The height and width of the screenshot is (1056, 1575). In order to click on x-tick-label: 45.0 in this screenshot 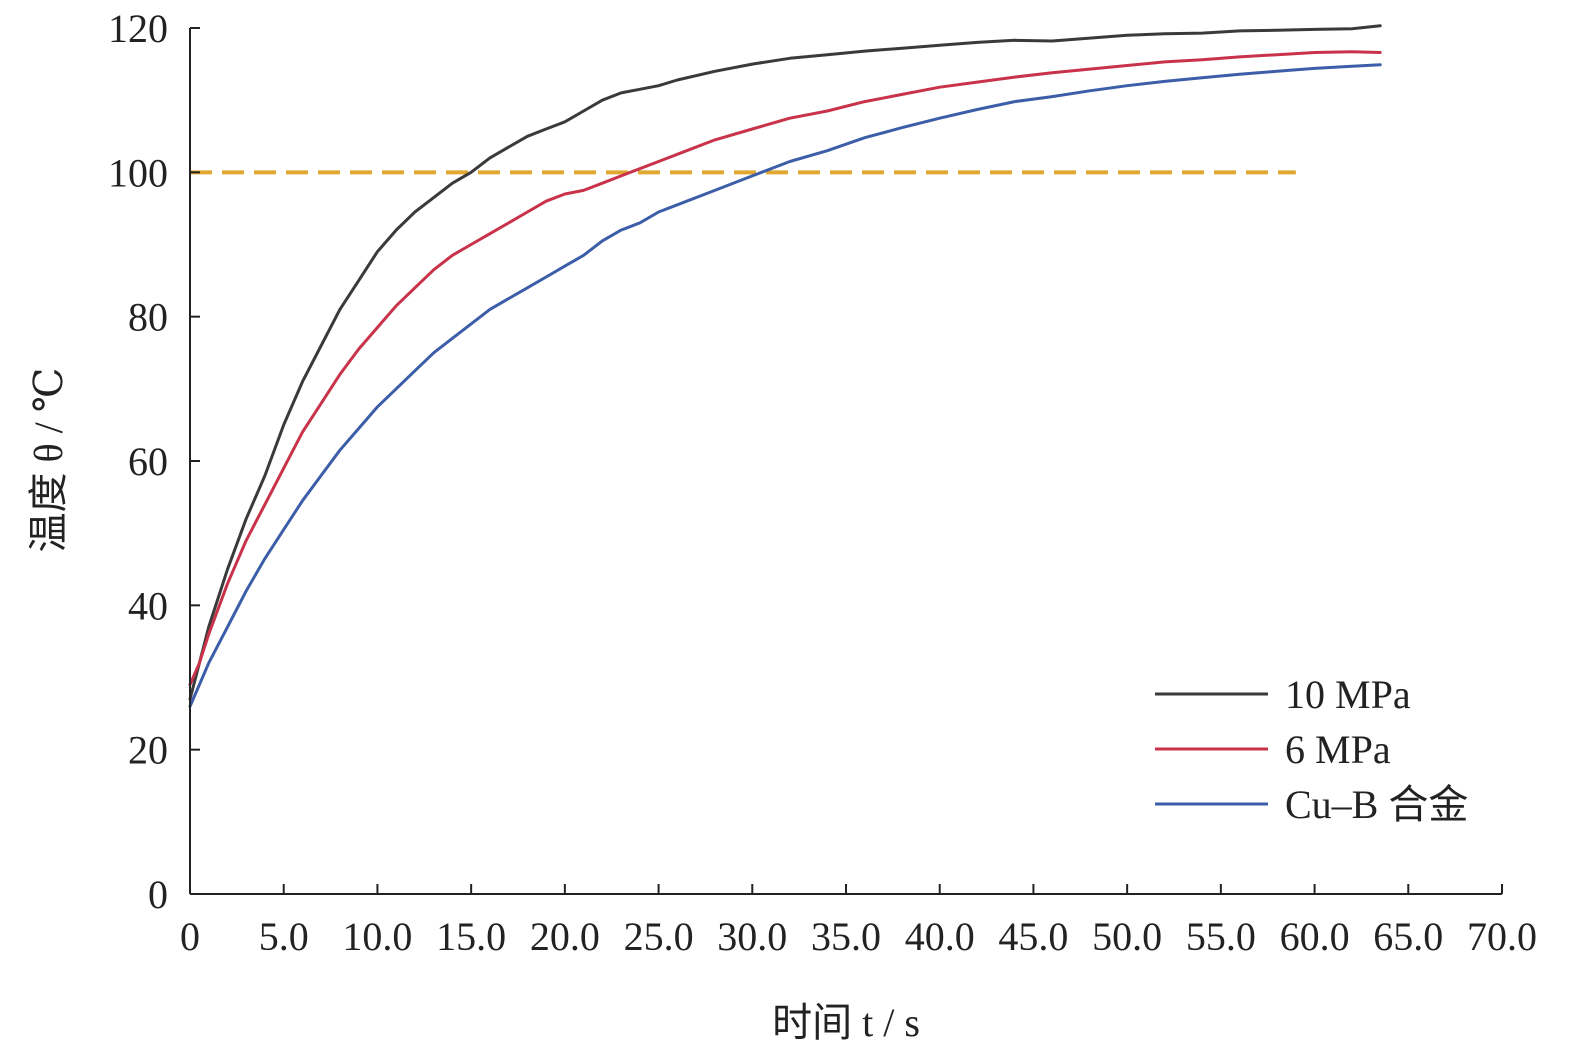, I will do `click(1033, 936)`.